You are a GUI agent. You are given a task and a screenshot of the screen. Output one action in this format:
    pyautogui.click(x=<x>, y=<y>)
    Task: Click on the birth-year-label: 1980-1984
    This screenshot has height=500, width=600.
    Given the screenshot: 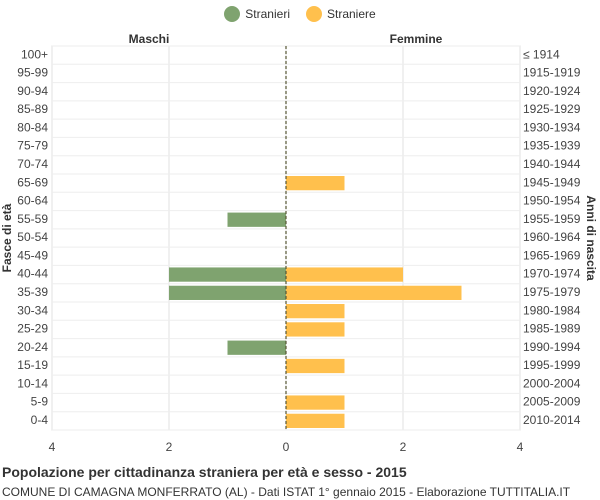 What is the action you would take?
    pyautogui.click(x=552, y=310)
    